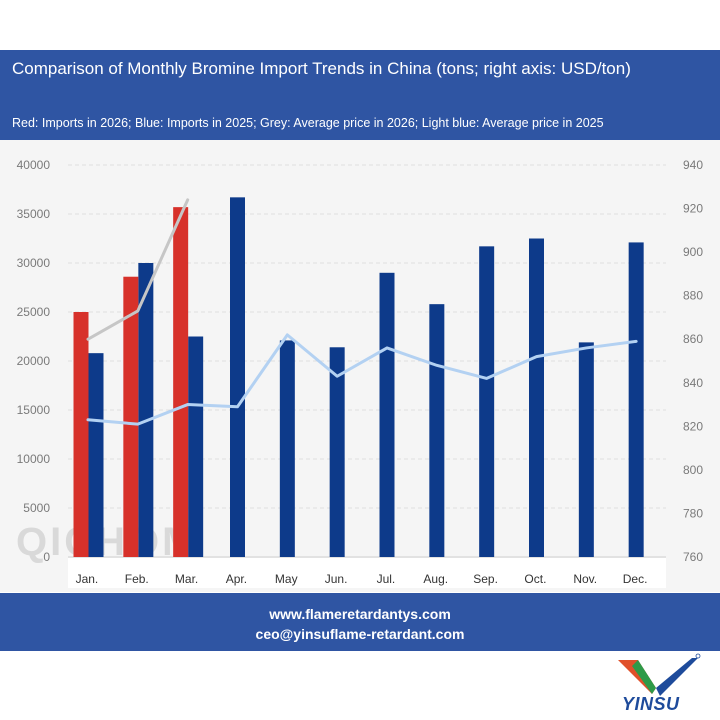 This screenshot has width=720, height=720. What do you see at coordinates (651, 704) in the screenshot?
I see `brand-logo-text: YINSU` at bounding box center [651, 704].